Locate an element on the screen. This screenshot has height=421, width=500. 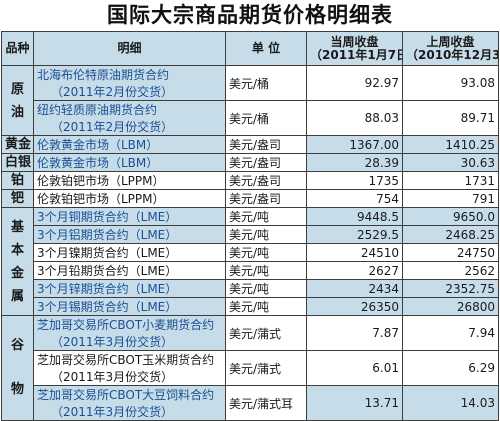
current-value: 92.97 is located at coordinates (354, 83).